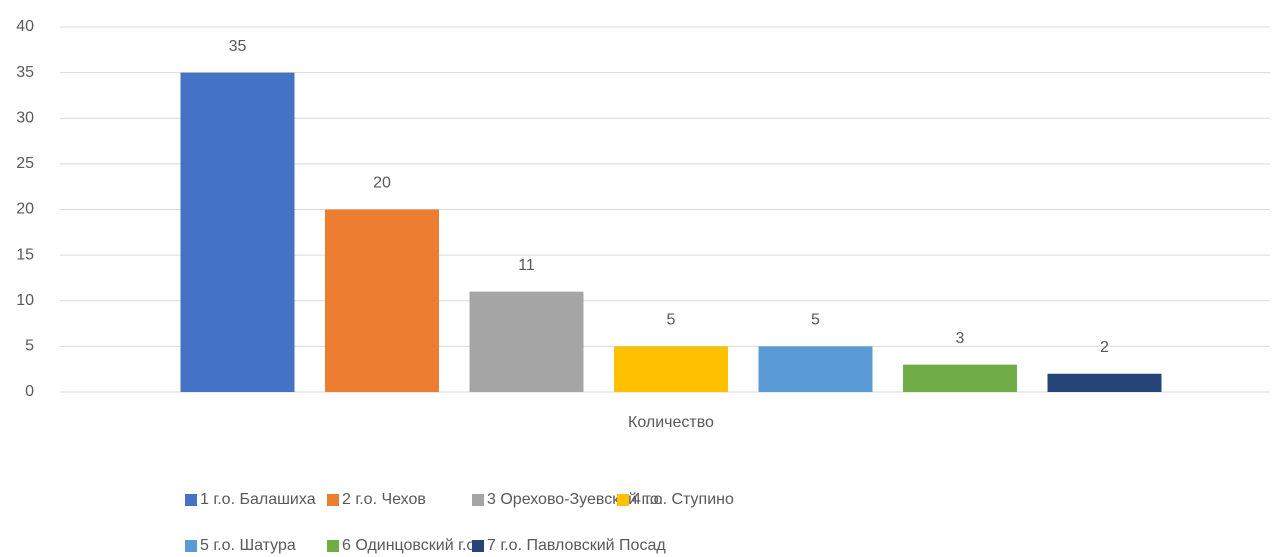 The image size is (1277, 557). What do you see at coordinates (25, 209) in the screenshot?
I see `y-tick-label: 20` at bounding box center [25, 209].